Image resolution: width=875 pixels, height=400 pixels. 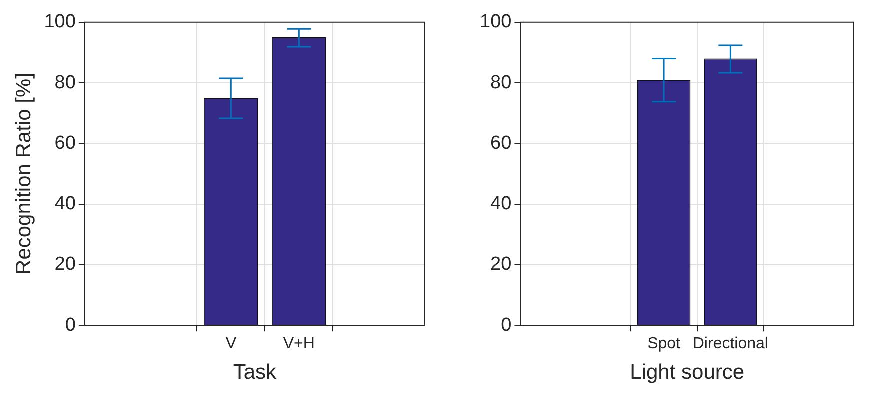 What do you see at coordinates (255, 372) in the screenshot?
I see `x-axis-title: Task` at bounding box center [255, 372].